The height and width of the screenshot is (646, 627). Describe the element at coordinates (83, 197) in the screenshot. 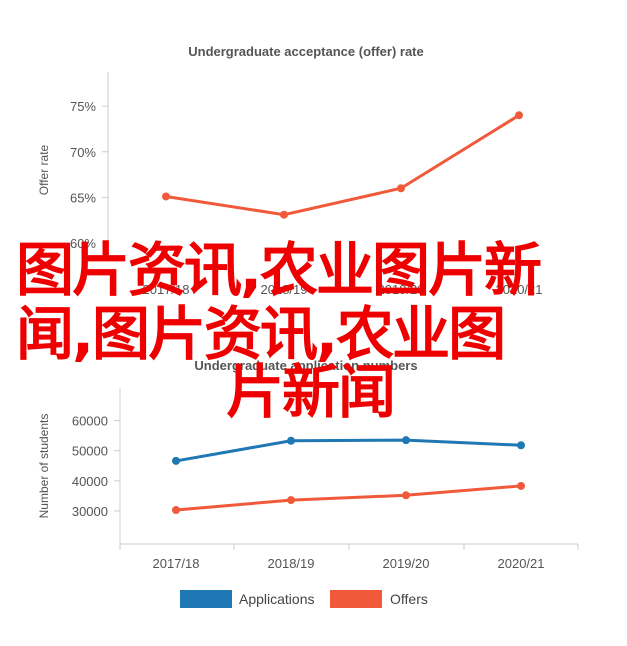

I see `chart1-y-tick-label: 65%` at that location.